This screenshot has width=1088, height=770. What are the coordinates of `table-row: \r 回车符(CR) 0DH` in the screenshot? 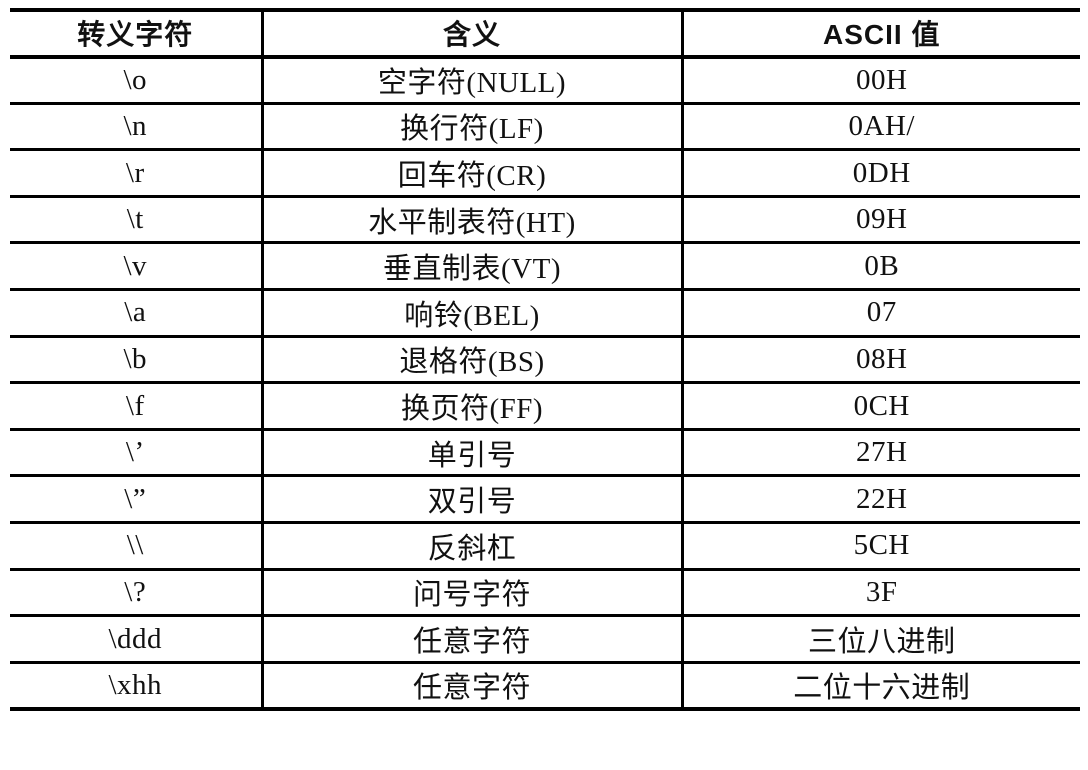 It's located at (545, 173).